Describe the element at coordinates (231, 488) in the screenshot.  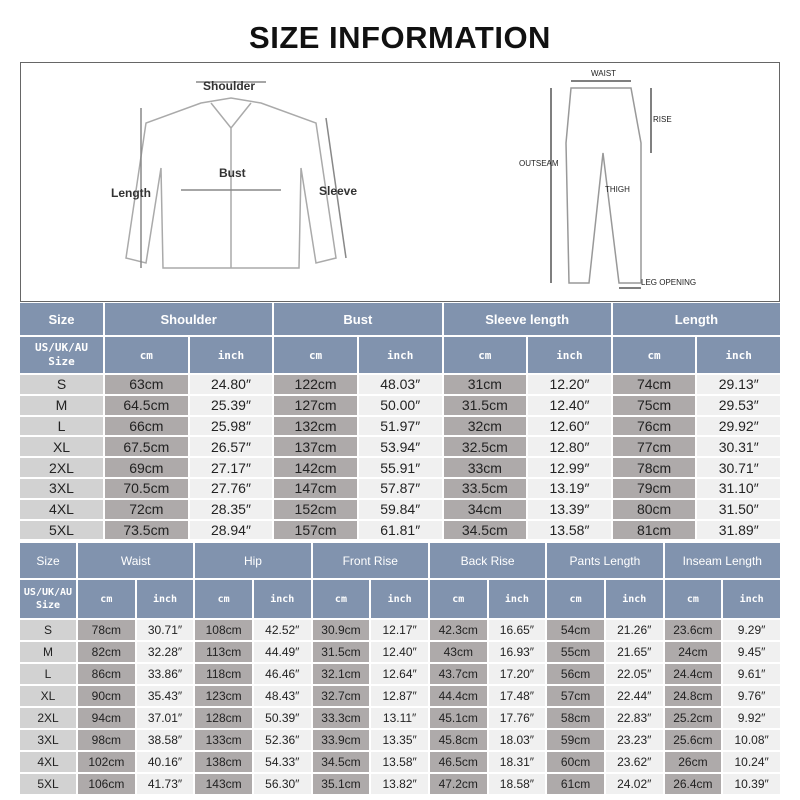
I see `inch-value-cell: 27.76″` at that location.